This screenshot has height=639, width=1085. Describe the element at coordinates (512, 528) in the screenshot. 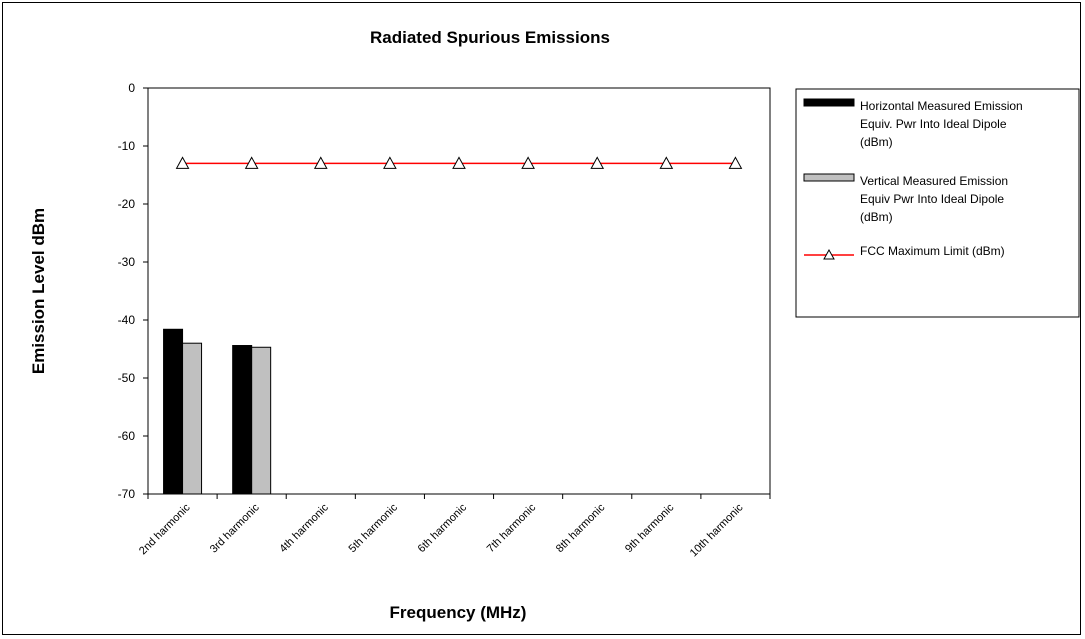

I see `x-tick-label: 7th harmonic` at that location.